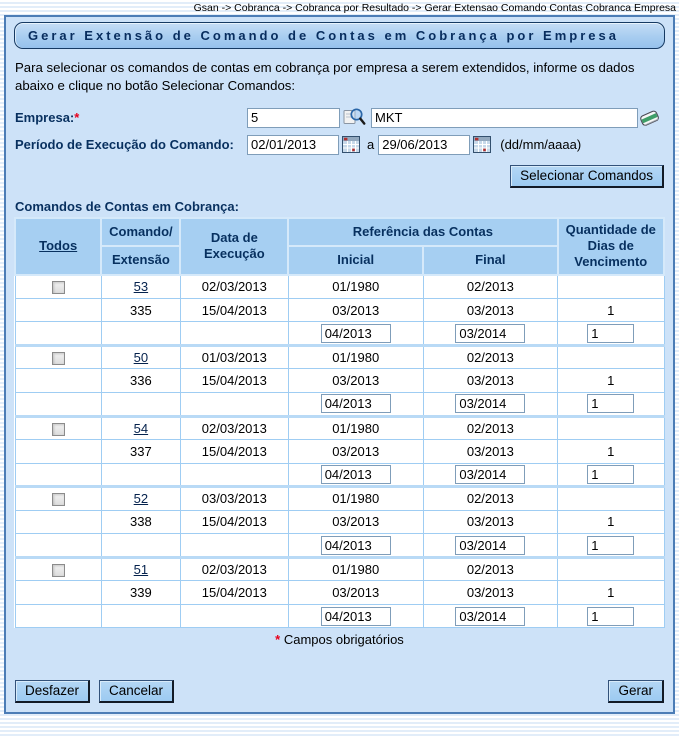  Describe the element at coordinates (141, 358) in the screenshot. I see `comando-link: 50` at that location.